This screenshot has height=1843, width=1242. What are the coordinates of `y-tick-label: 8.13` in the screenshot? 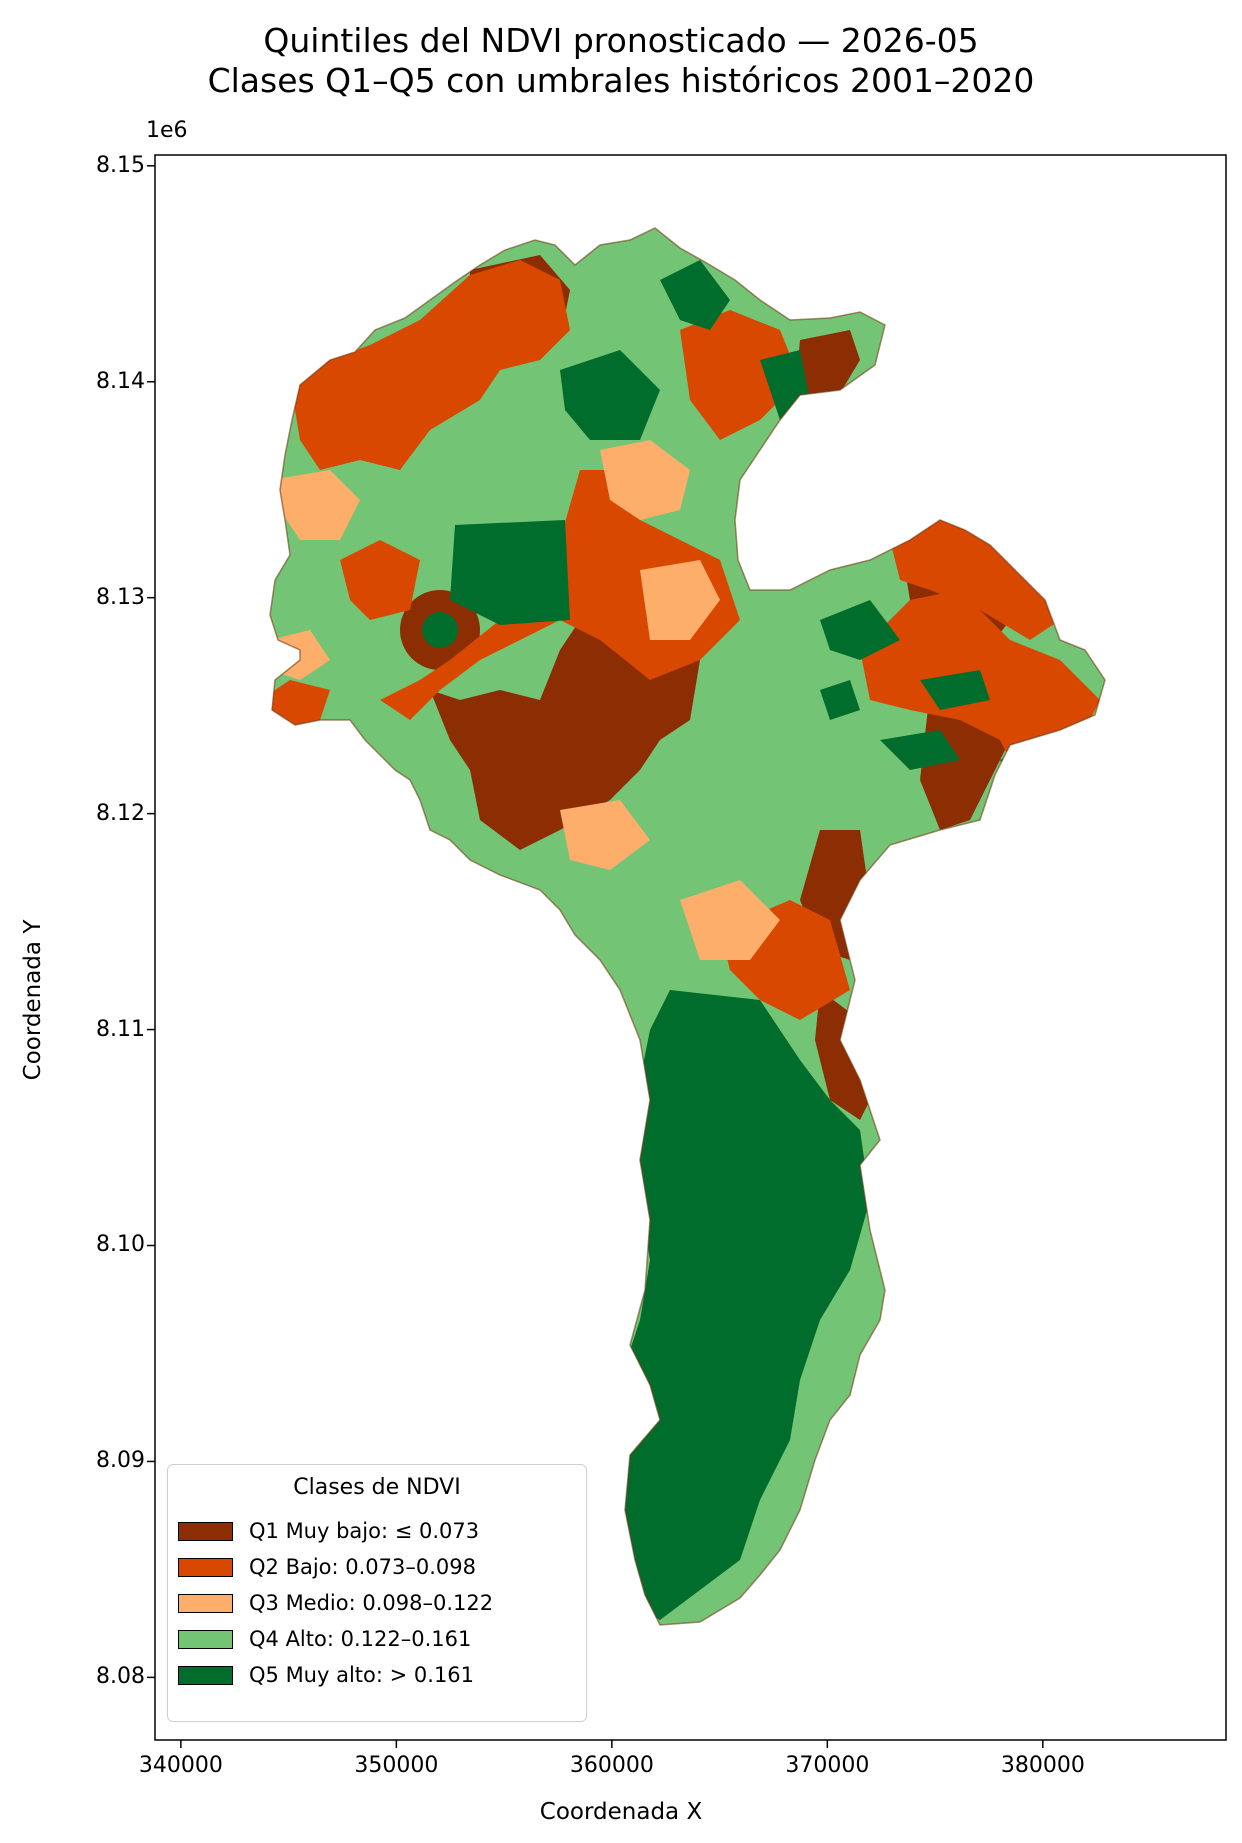 It's located at (120, 597).